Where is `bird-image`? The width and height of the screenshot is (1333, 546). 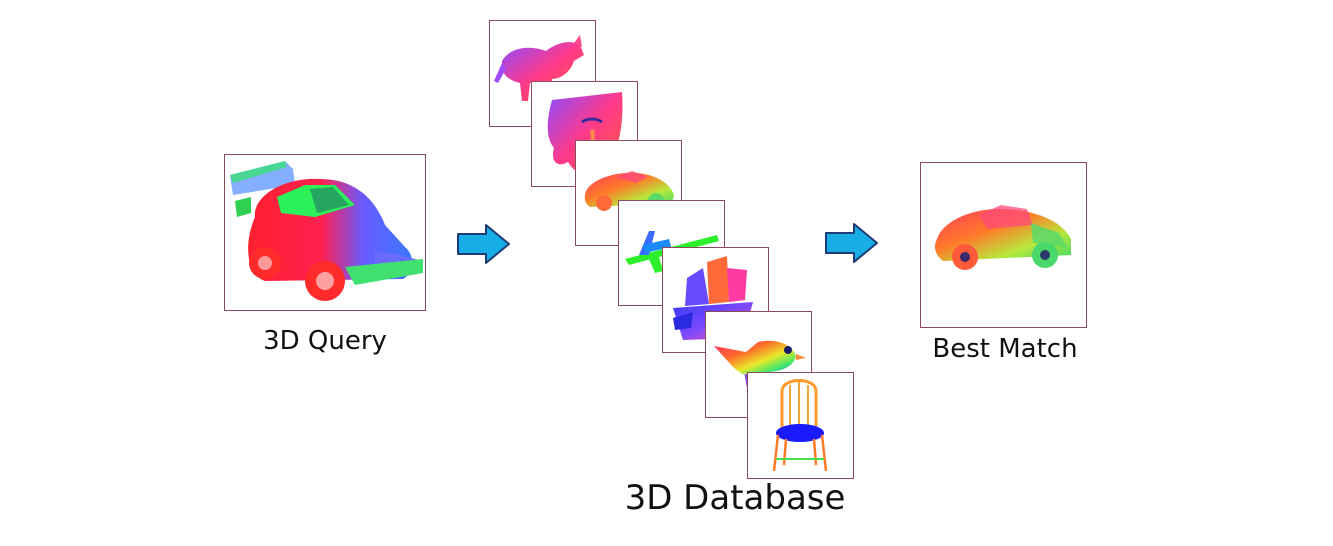 bird-image is located at coordinates (760, 363).